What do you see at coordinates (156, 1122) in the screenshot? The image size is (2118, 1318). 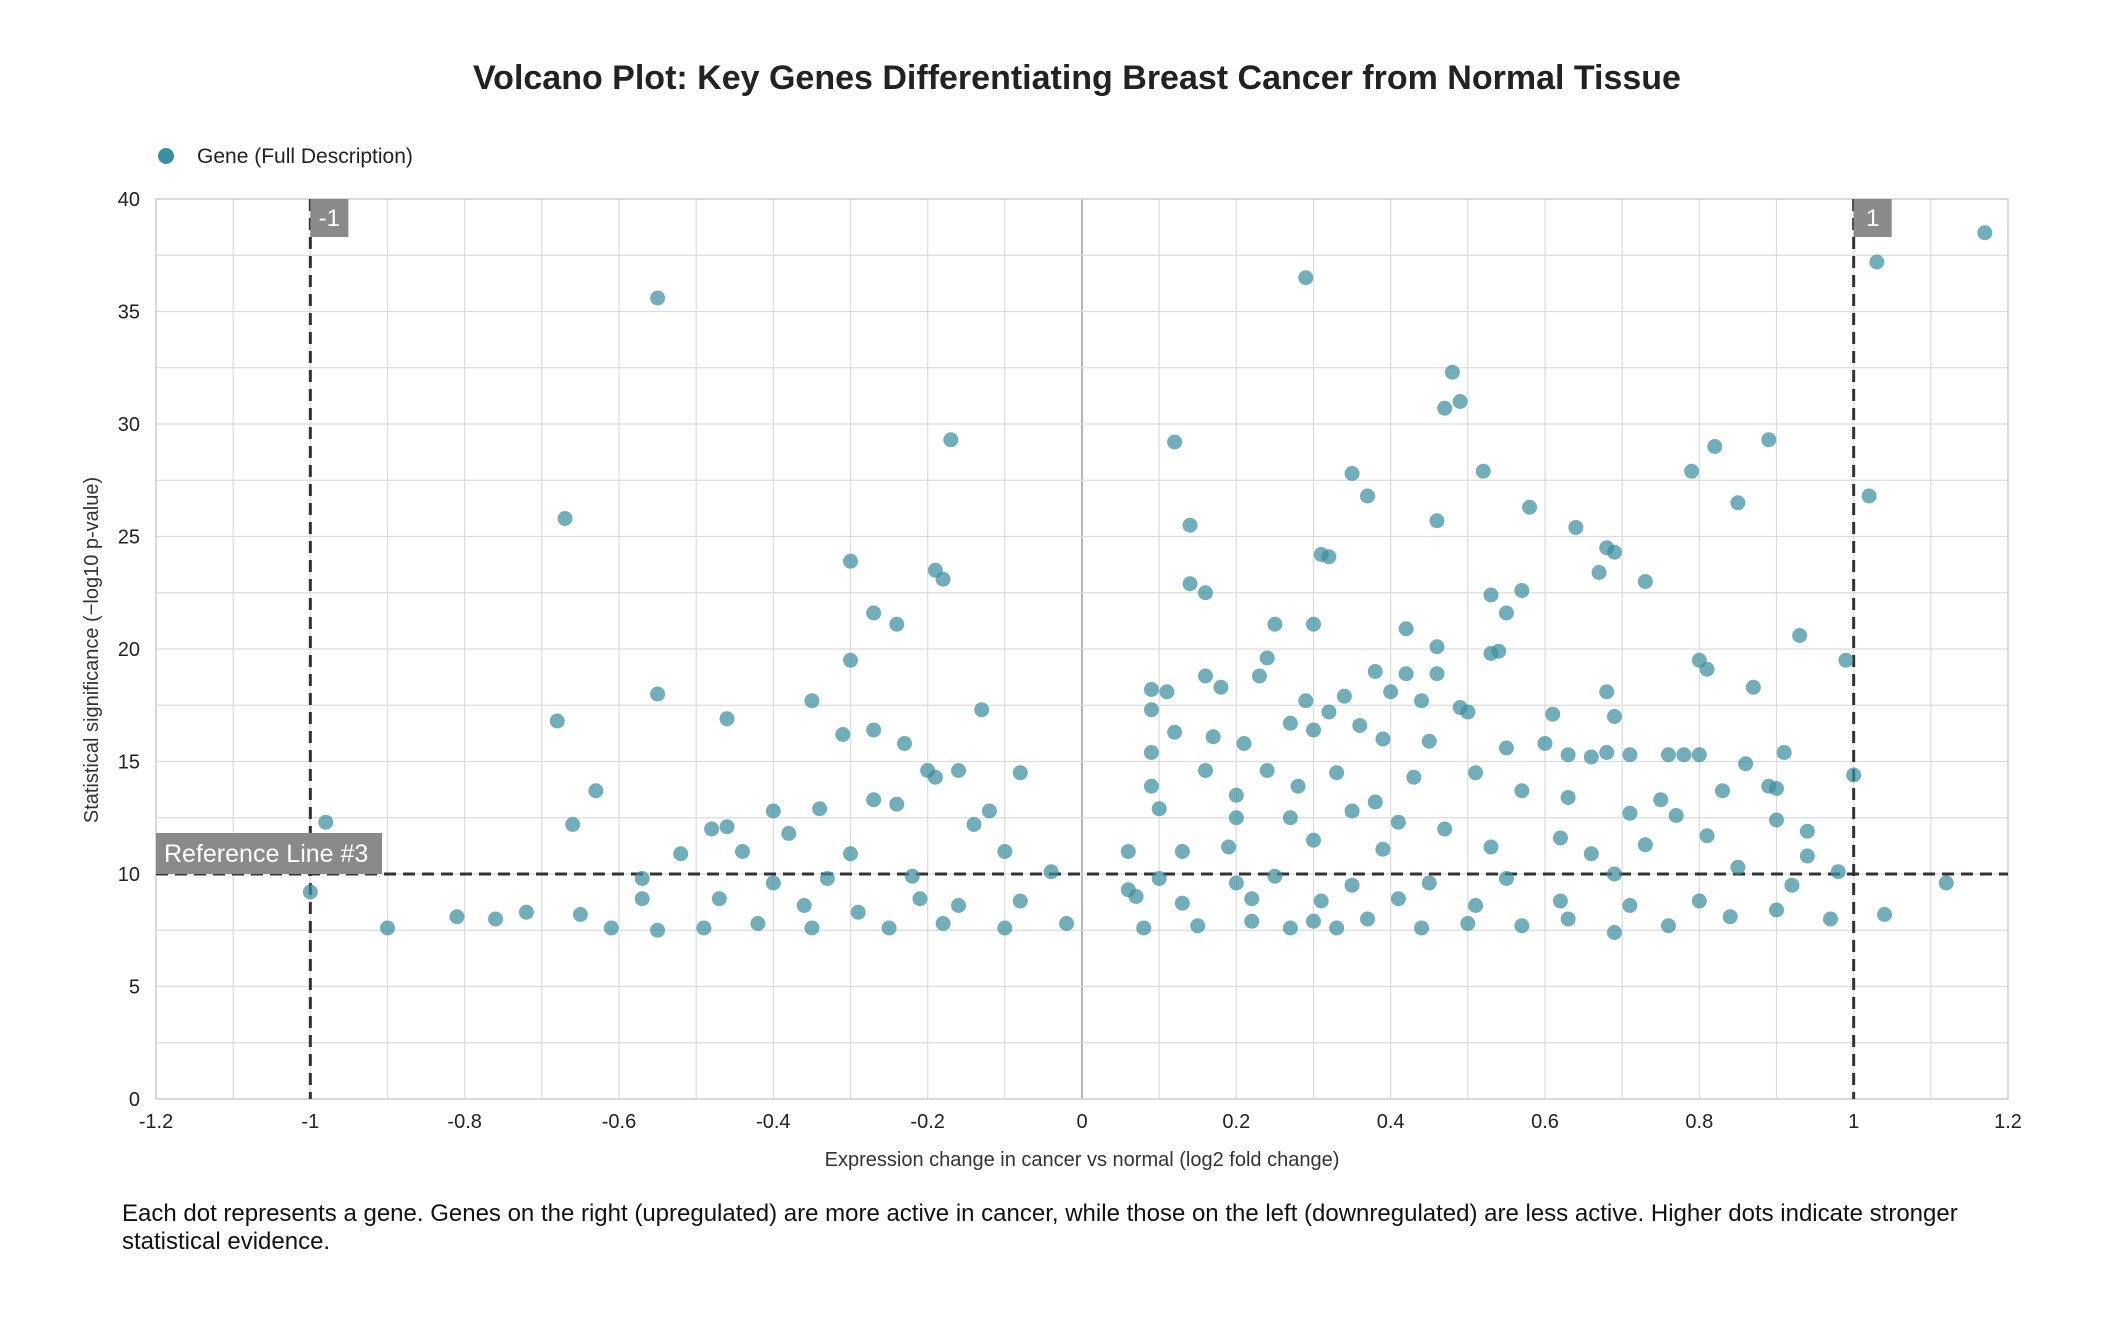 I see `x-tick-label: -1.2` at bounding box center [156, 1122].